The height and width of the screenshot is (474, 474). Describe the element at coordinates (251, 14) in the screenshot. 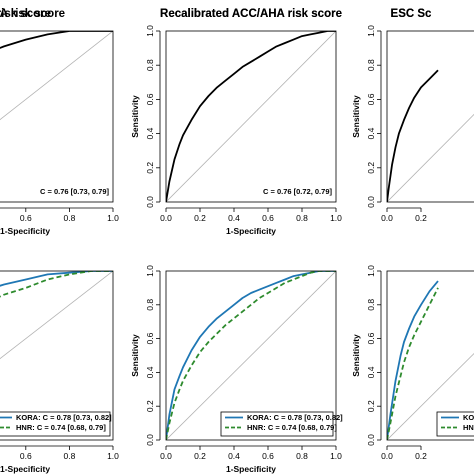

I see `panel-title: Recalibrated ACC/AHA risk score` at that location.